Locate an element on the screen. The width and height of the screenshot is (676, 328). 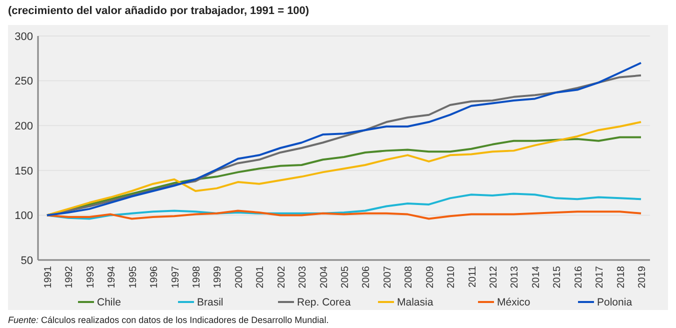
x-tick-label: 2000 is located at coordinates (239, 277).